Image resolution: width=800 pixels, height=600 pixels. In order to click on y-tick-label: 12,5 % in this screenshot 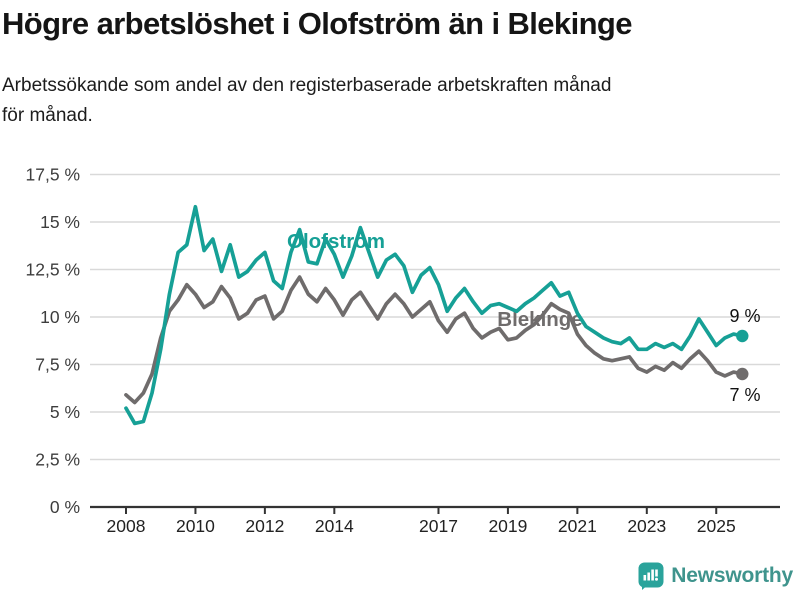, I will do `click(53, 270)`.